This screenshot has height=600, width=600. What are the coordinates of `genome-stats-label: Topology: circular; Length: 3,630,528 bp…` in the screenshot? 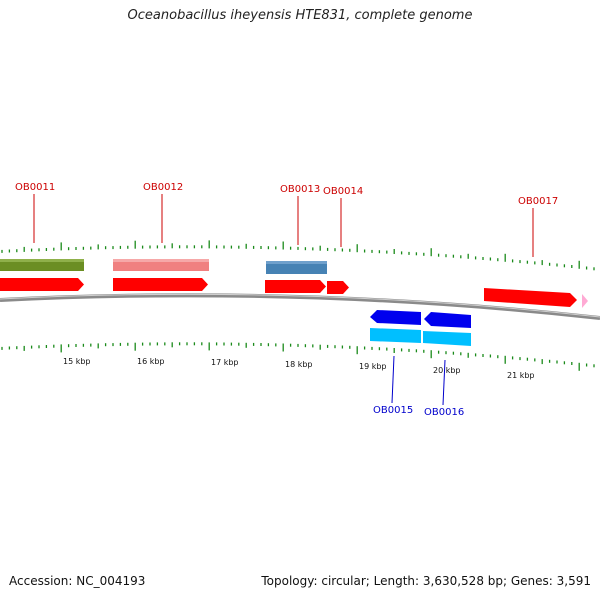 It's located at (426, 581).